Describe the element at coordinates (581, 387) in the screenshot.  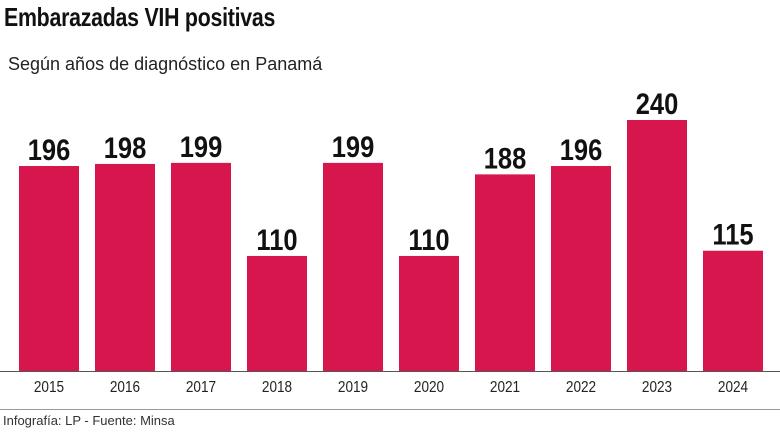
I see `x-tick-label-2022: 2022` at that location.